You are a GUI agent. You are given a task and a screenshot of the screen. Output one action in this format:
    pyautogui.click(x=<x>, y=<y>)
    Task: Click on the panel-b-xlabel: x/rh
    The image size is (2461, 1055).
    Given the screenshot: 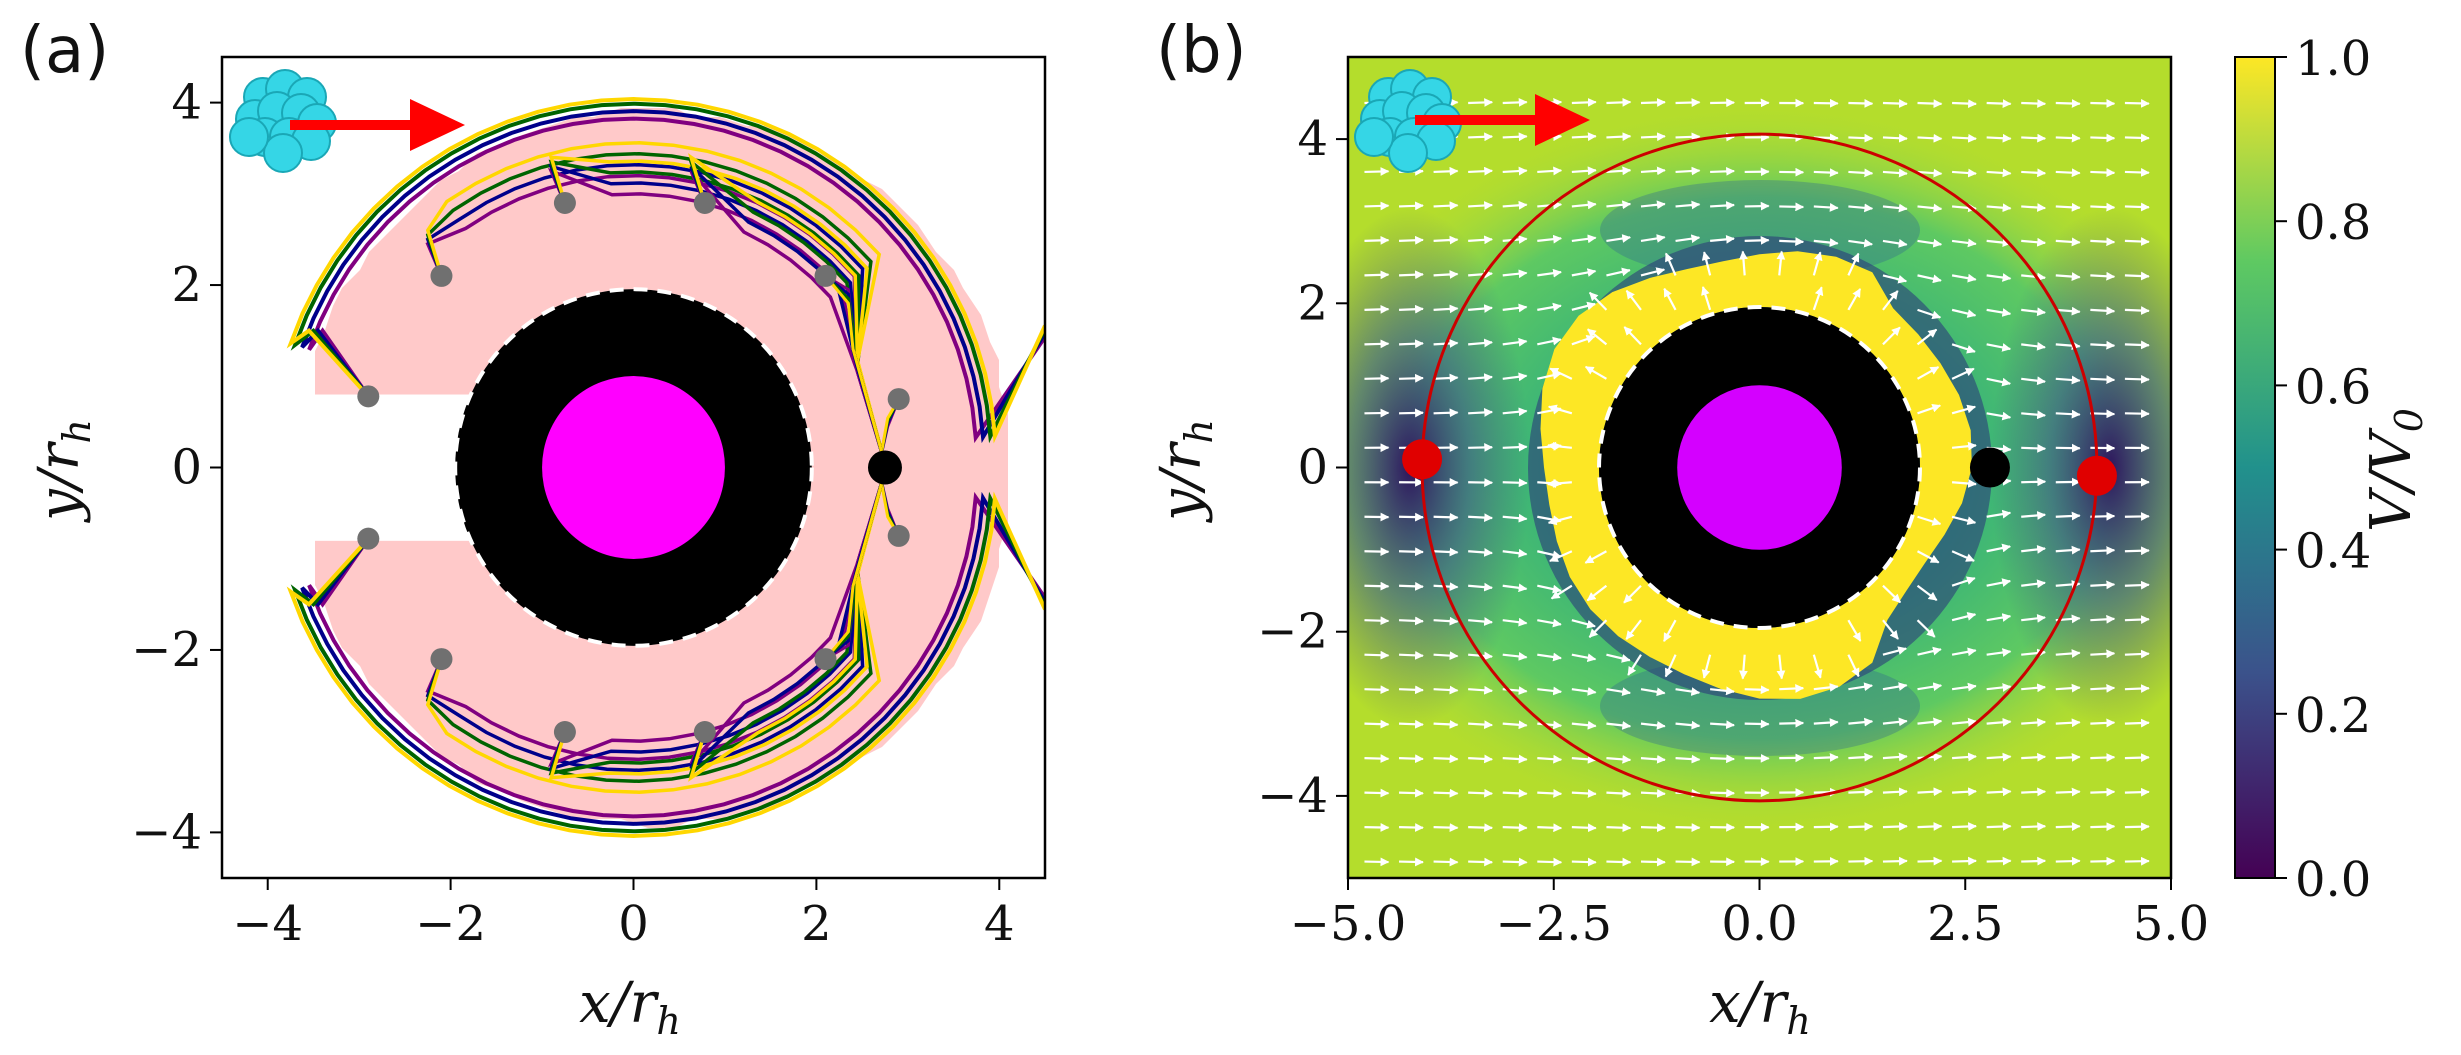 What is the action you would take?
    pyautogui.click(x=1760, y=1007)
    